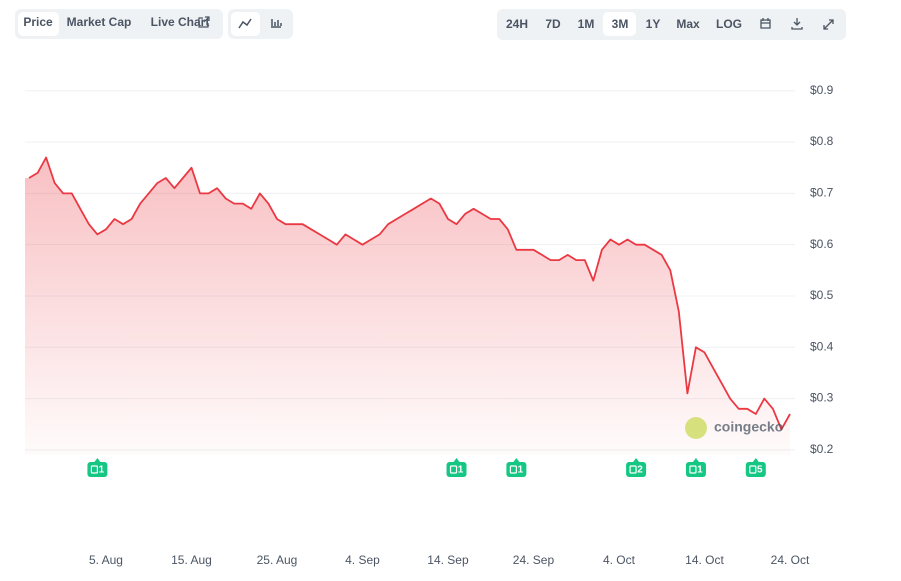 The width and height of the screenshot is (901, 581). What do you see at coordinates (671, 24) in the screenshot?
I see `range-group` at bounding box center [671, 24].